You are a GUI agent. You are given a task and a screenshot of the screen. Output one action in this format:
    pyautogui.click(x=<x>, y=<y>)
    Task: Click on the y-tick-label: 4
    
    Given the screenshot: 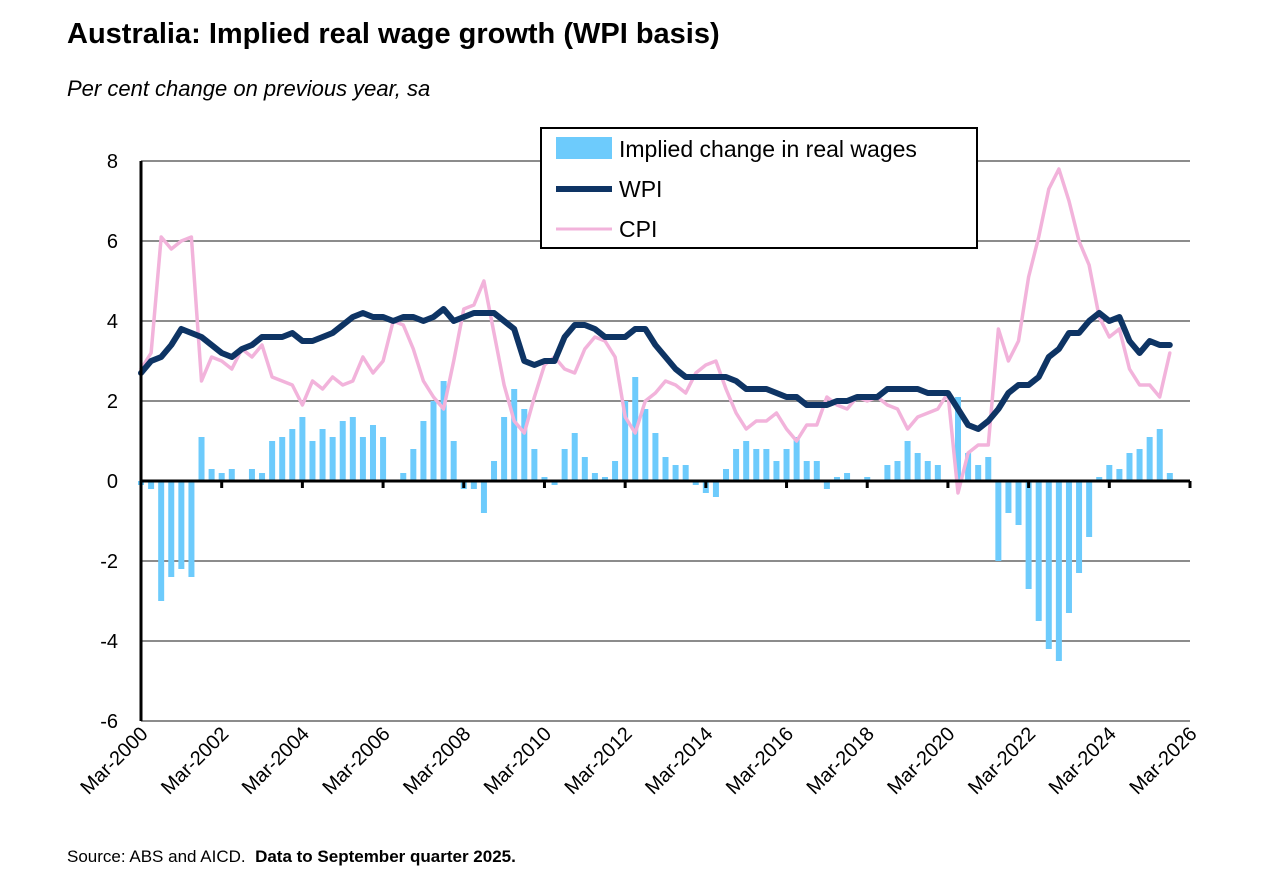 What is the action you would take?
    pyautogui.click(x=112, y=322)
    